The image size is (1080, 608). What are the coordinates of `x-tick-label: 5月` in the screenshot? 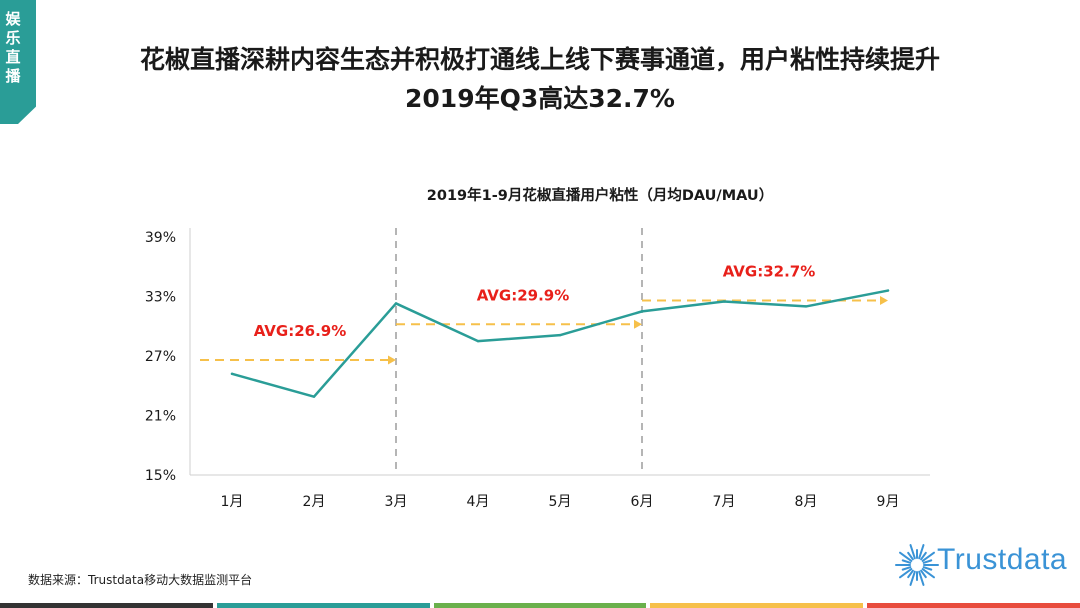 It's located at (560, 502).